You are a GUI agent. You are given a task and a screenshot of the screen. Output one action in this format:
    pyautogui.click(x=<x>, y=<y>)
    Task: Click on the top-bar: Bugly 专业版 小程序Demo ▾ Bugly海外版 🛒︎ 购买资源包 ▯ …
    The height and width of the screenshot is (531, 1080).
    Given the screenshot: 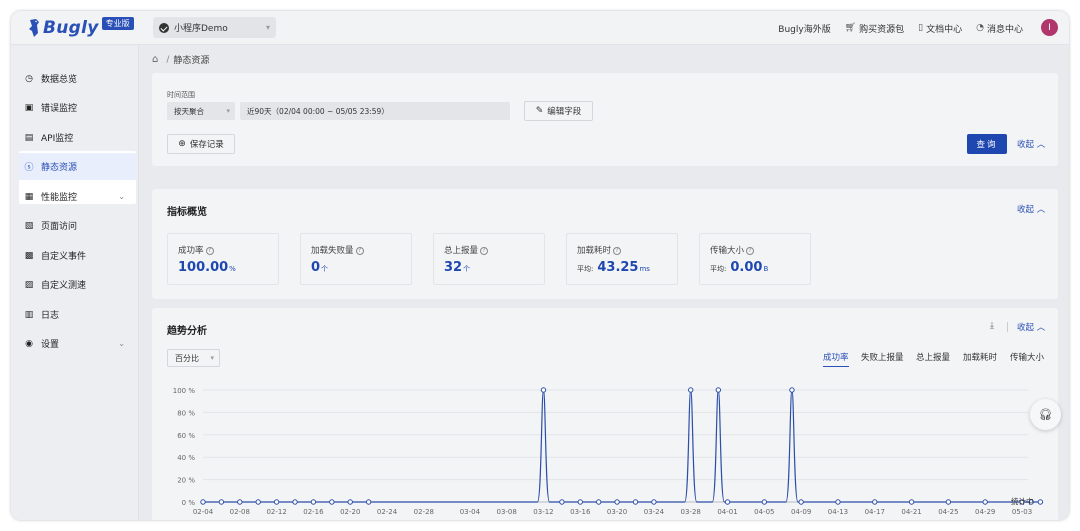 What is the action you would take?
    pyautogui.click(x=540, y=28)
    